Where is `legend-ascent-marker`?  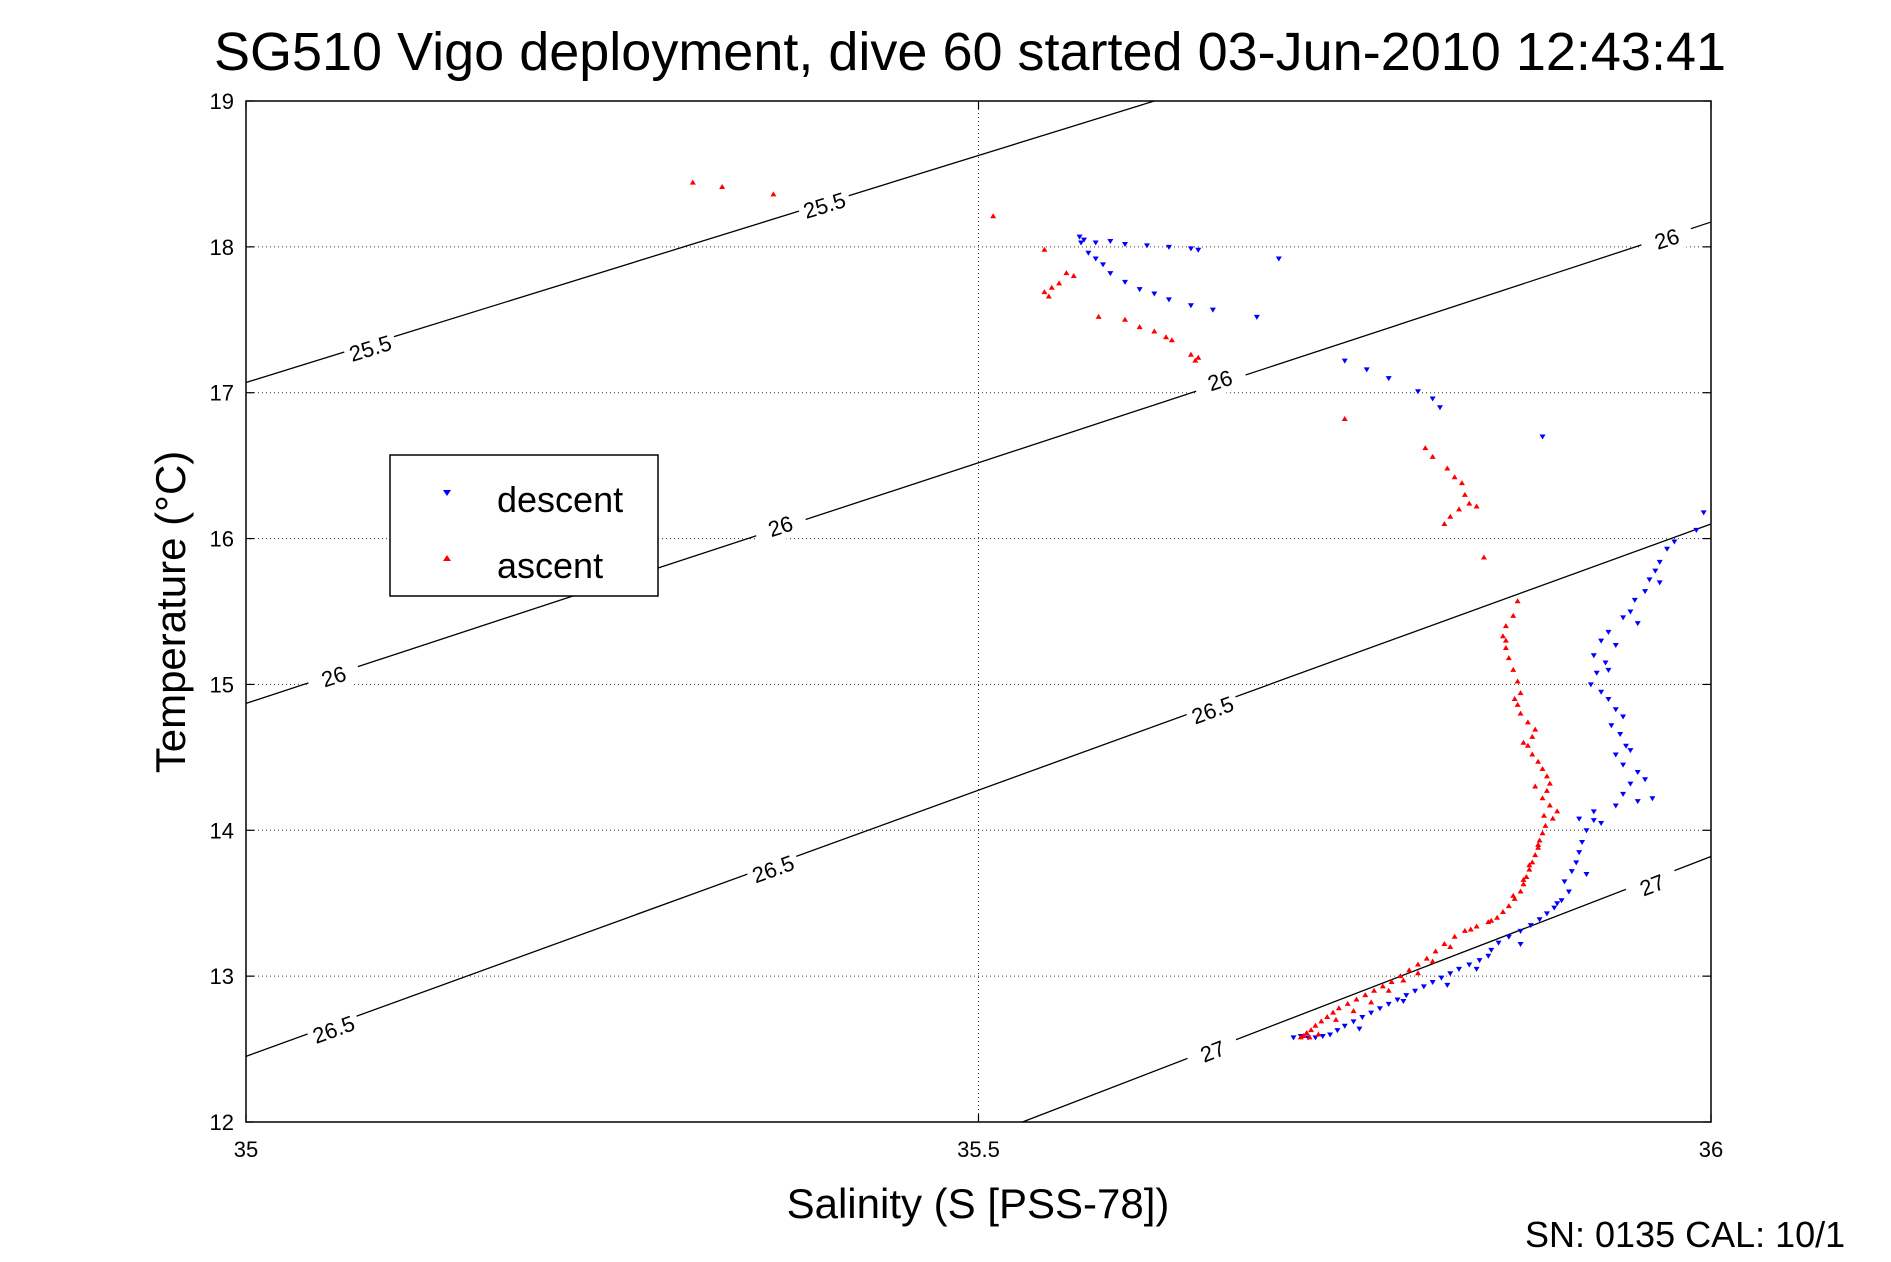
legend-ascent-marker is located at coordinates (447, 558).